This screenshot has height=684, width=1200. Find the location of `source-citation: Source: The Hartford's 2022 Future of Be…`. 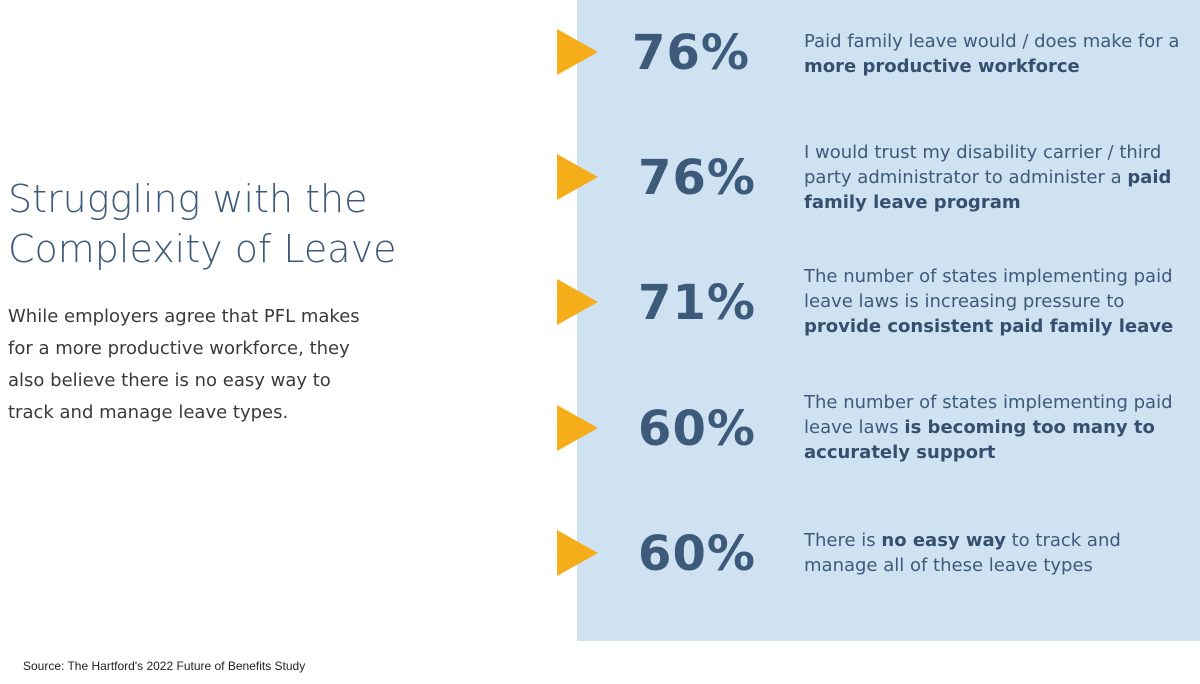

source-citation: Source: The Hartford's 2022 Future of Be… is located at coordinates (164, 666).